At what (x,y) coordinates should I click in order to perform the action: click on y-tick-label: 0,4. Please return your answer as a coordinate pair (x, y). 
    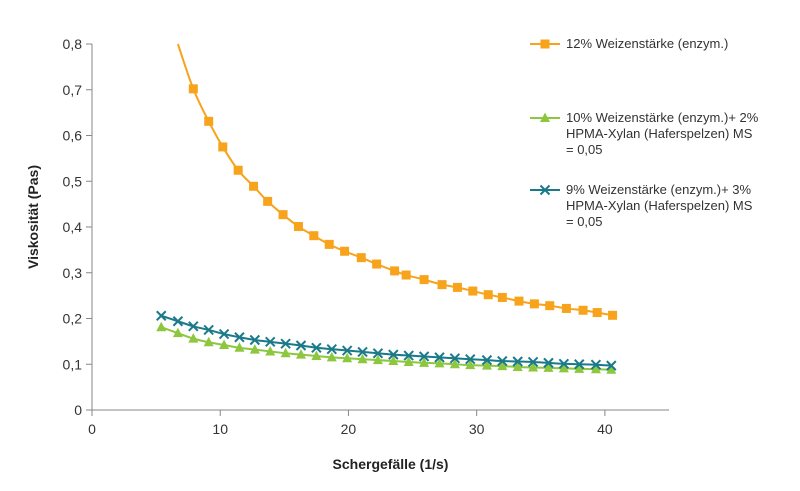
    Looking at the image, I should click on (73, 227).